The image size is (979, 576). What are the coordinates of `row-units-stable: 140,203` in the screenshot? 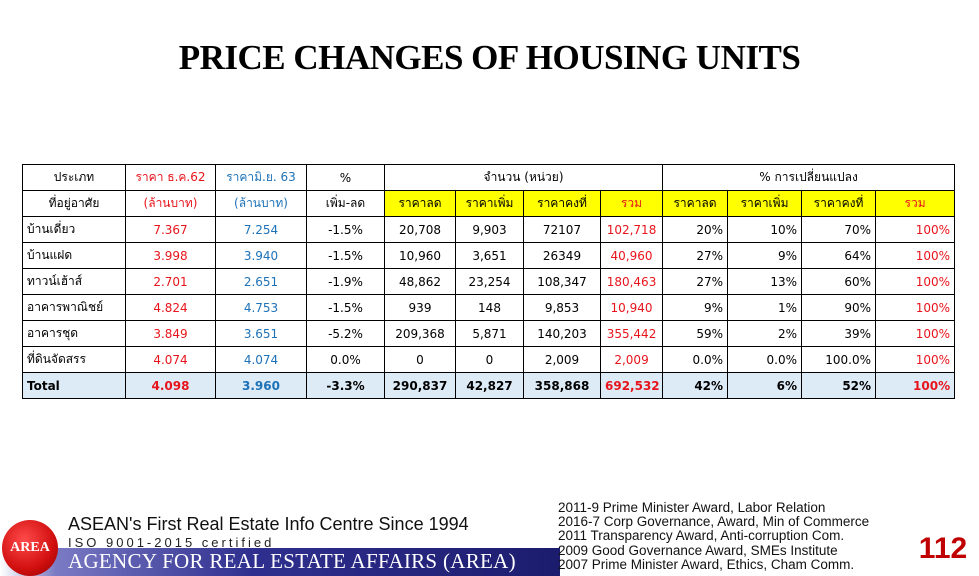 It's located at (562, 333).